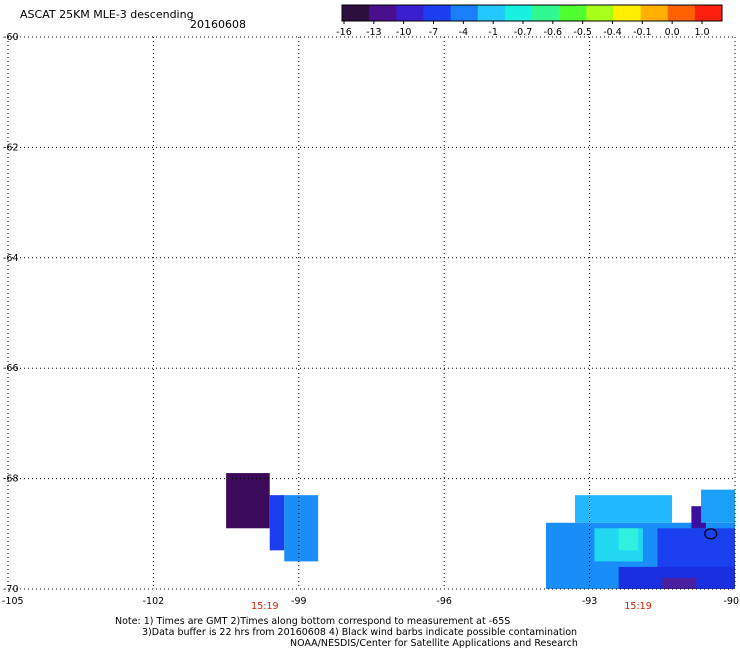  Describe the element at coordinates (404, 32) in the screenshot. I see `colorbar-label: -10` at that location.